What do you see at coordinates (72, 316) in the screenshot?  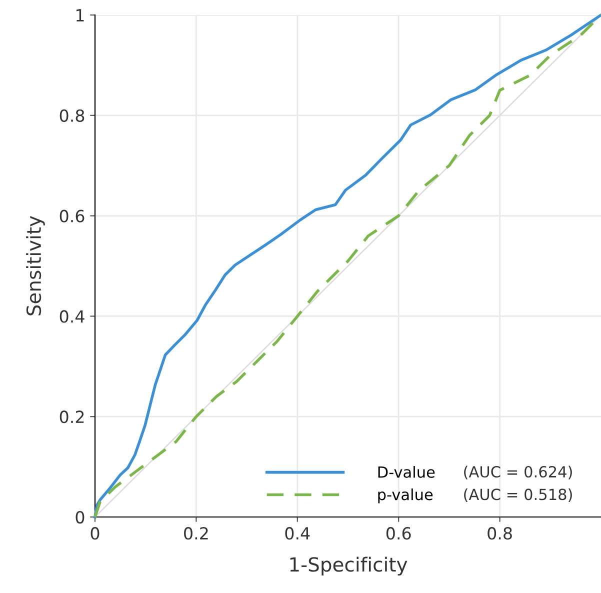 I see `y-tick-label: 0.4` at bounding box center [72, 316].